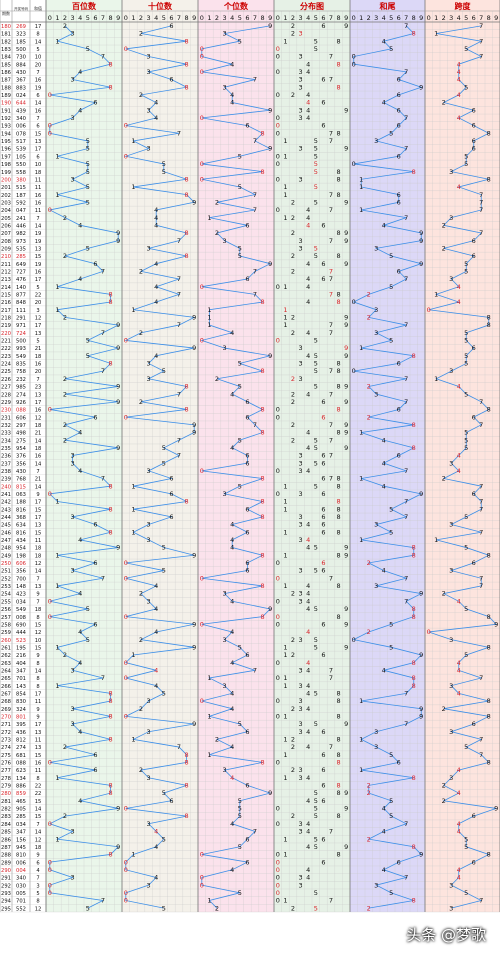  I want to click on issue-number: 230, so click(6, 411).